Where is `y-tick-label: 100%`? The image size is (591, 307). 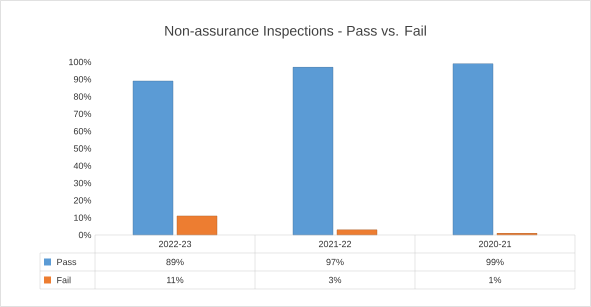
y-tick-label: 100% is located at coordinates (80, 62).